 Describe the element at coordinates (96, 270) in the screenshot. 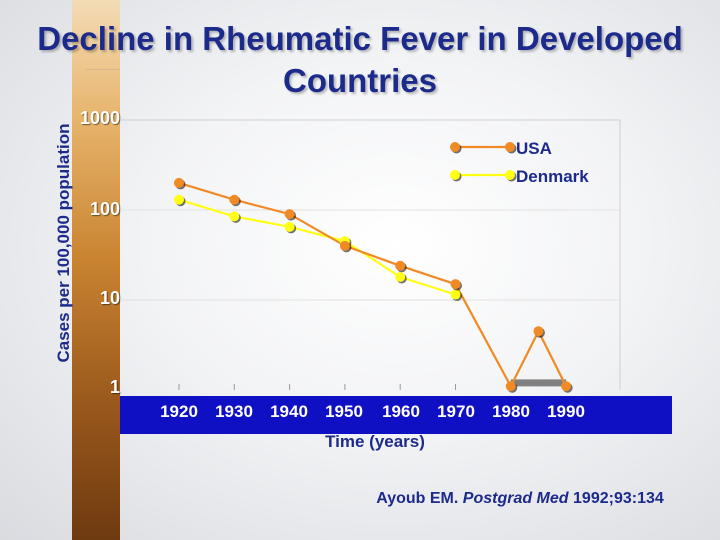

I see `decorative-side-bar` at that location.